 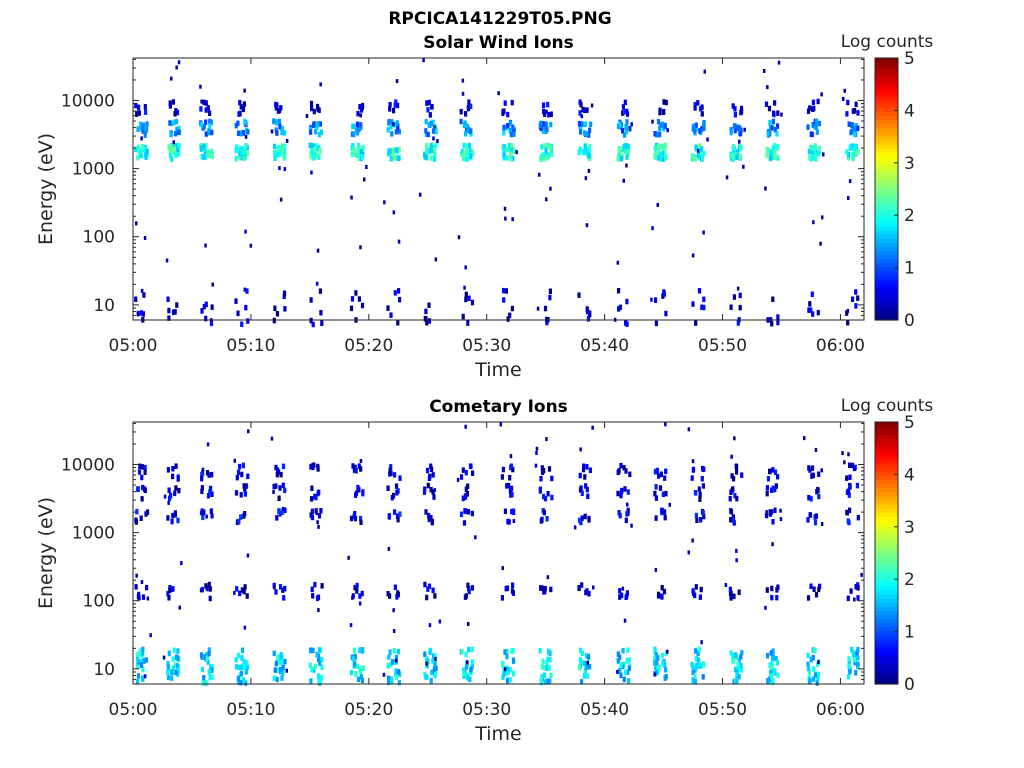 I want to click on x-tick-label: 05:50, so click(x=722, y=346).